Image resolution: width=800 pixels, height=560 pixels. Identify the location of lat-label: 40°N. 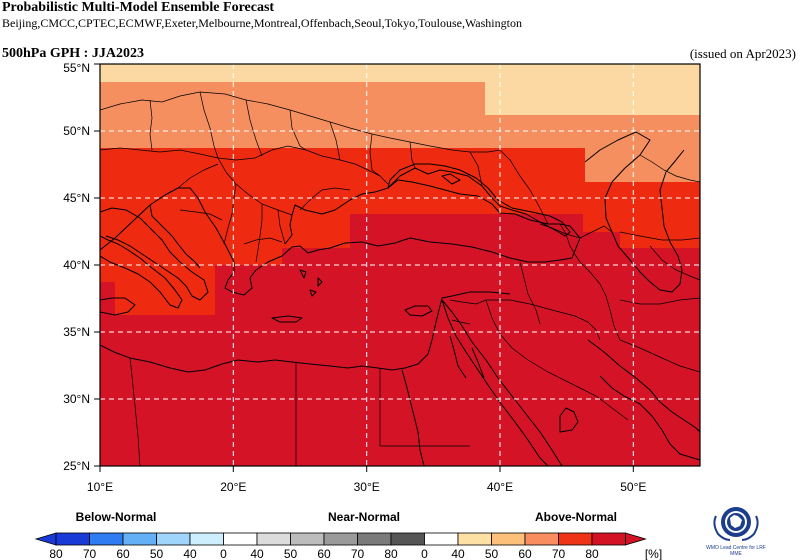
(76, 265).